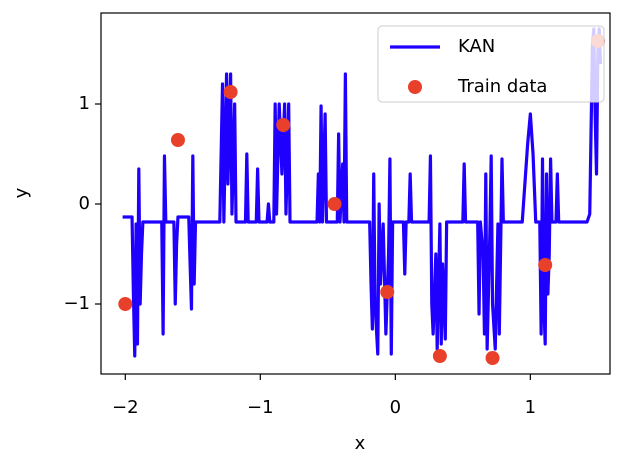 This screenshot has width=636, height=474. I want to click on legend-label: KAN, so click(476, 46).